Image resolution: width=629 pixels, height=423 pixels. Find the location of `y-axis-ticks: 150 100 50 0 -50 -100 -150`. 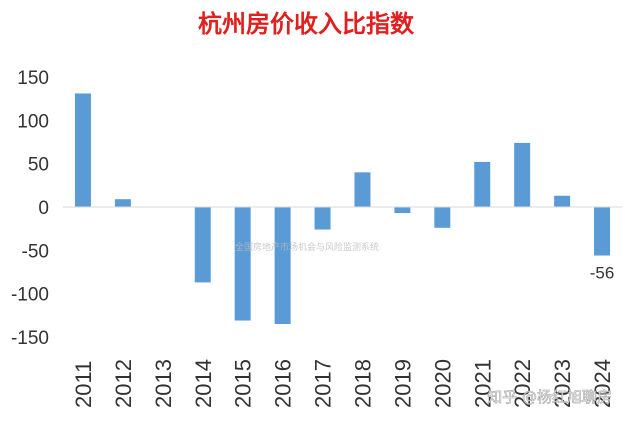

y-axis-ticks: 150 100 50 0 -50 -100 -150 is located at coordinates (30, 208).